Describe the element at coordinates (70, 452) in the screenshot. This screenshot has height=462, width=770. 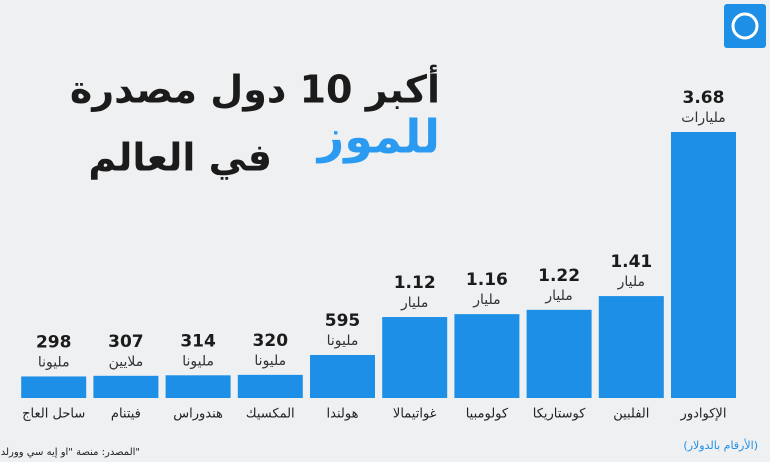
I see `source: المصدر: منصة "او إيه سي وورلد"` at that location.